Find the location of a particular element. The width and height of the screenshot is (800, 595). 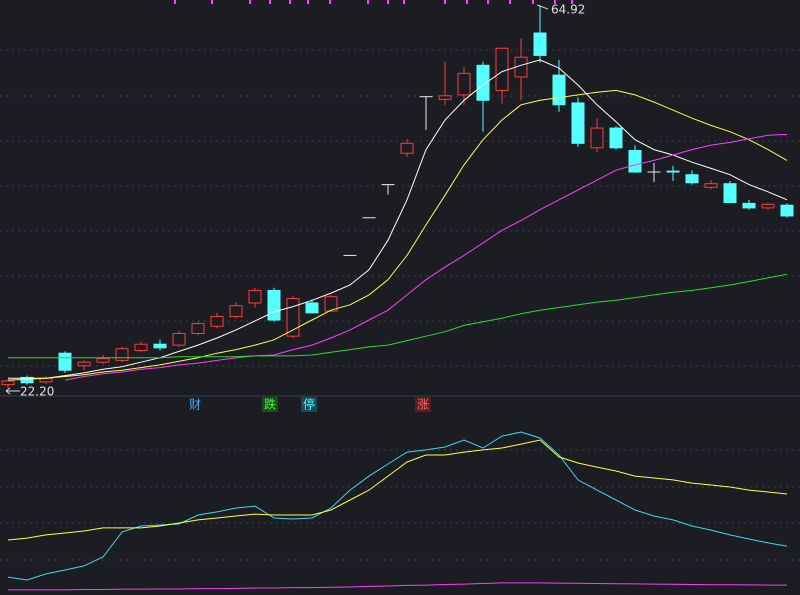

annotation: 停 is located at coordinates (309, 404).